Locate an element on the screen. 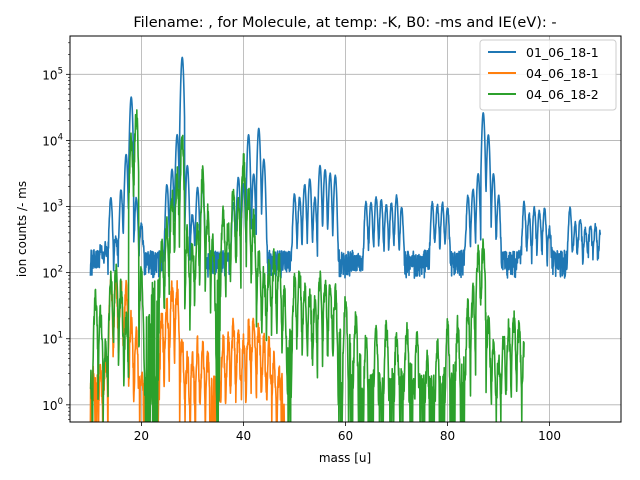  legend-box is located at coordinates (548, 75).